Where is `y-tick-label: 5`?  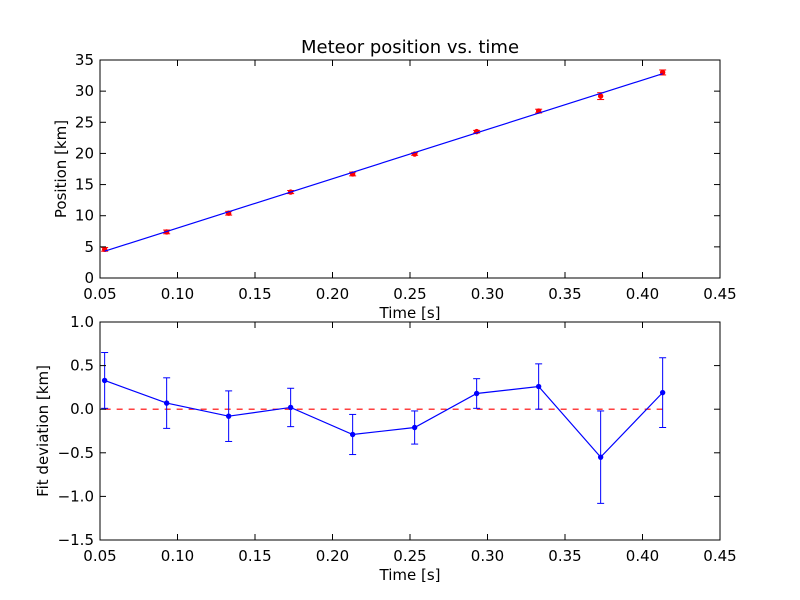 y-tick-label: 5 is located at coordinates (89, 247).